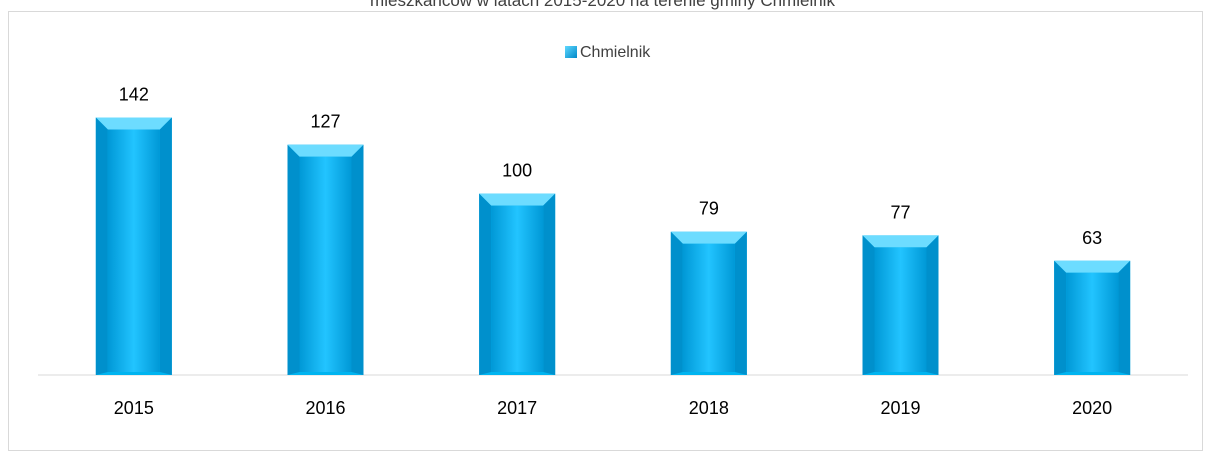 The height and width of the screenshot is (451, 1205). Describe the element at coordinates (325, 122) in the screenshot. I see `data-label: 127` at that location.